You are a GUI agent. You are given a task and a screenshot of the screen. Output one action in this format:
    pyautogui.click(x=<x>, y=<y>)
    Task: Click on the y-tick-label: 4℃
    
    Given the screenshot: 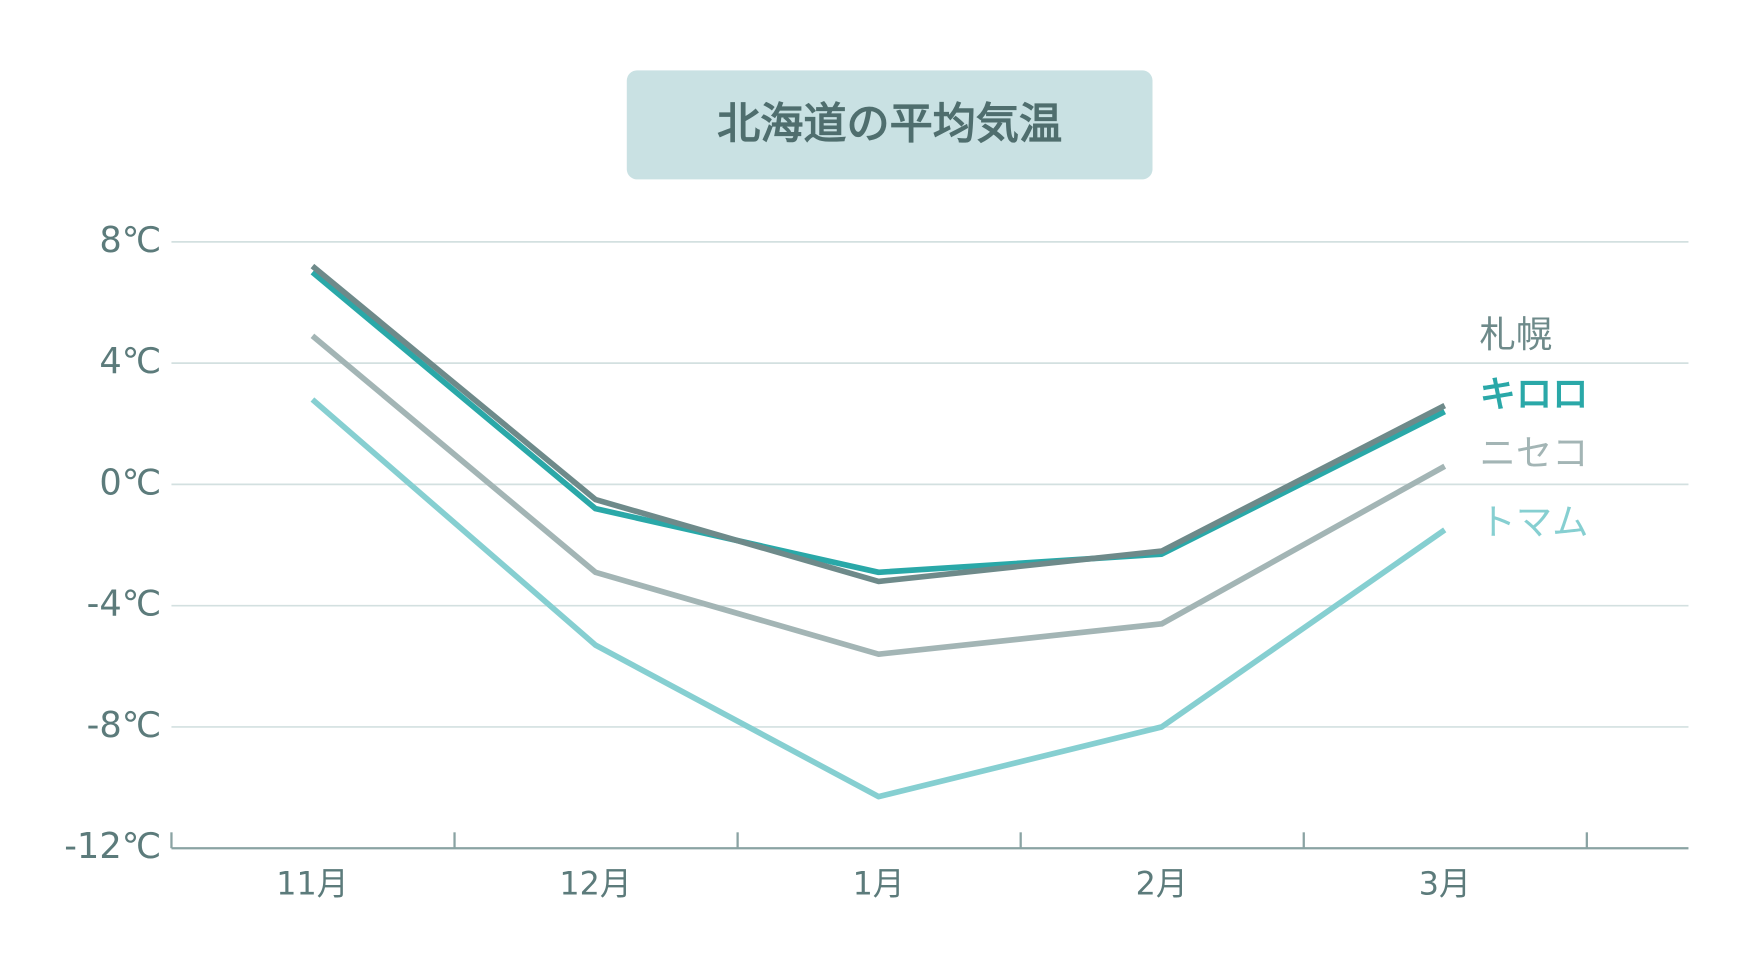 What is the action you would take?
    pyautogui.click(x=130, y=361)
    